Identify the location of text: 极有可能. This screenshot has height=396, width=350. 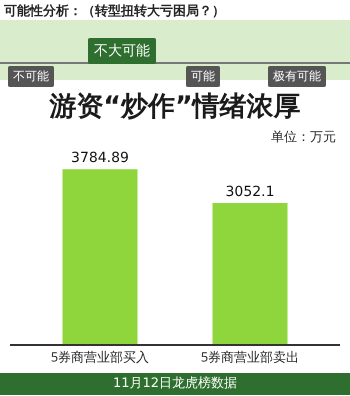
(297, 76).